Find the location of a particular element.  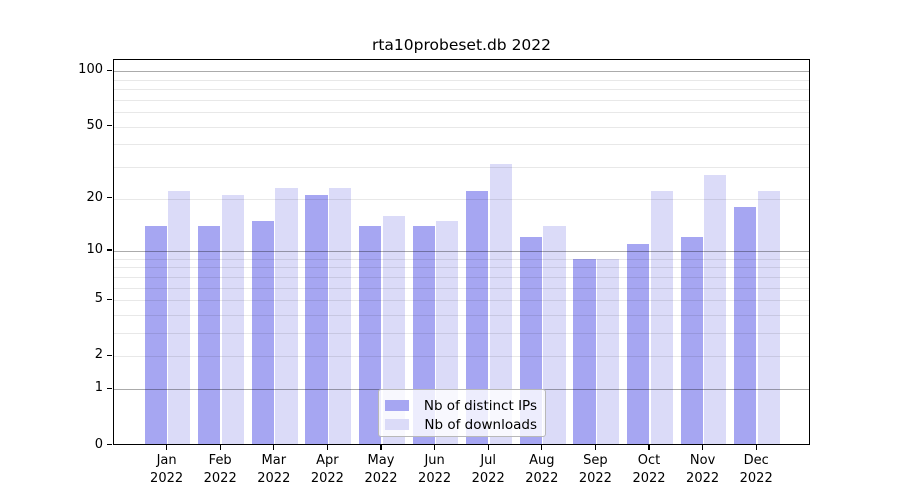

x-tick-label-jul: Jul 2022 is located at coordinates (488, 469).